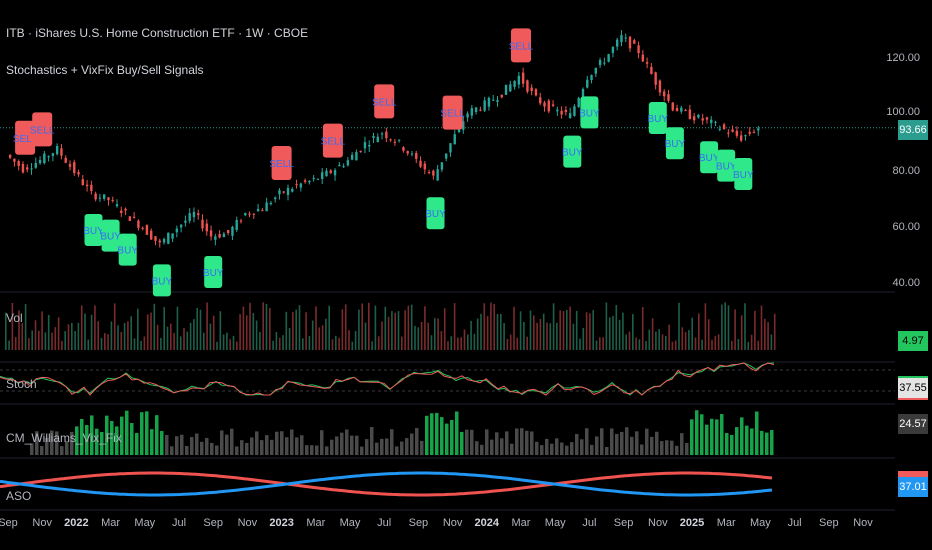 This screenshot has width=932, height=550. Describe the element at coordinates (452, 112) in the screenshot. I see `sell-signal` at that location.